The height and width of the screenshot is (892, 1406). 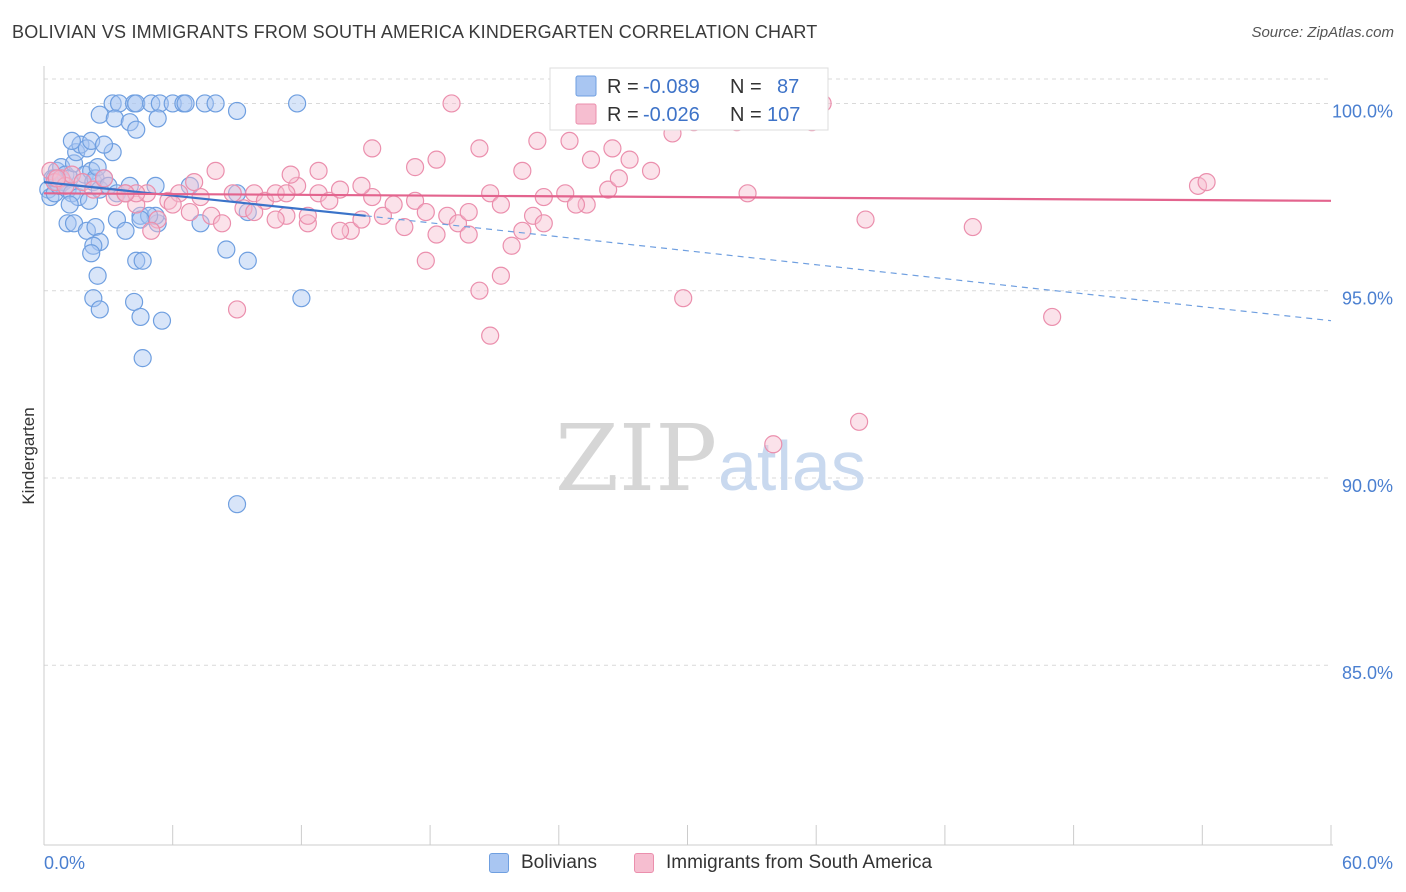 What do you see at coordinates (746, 115) in the screenshot?
I see `stats-n-label-immigrants: N =` at bounding box center [746, 115].